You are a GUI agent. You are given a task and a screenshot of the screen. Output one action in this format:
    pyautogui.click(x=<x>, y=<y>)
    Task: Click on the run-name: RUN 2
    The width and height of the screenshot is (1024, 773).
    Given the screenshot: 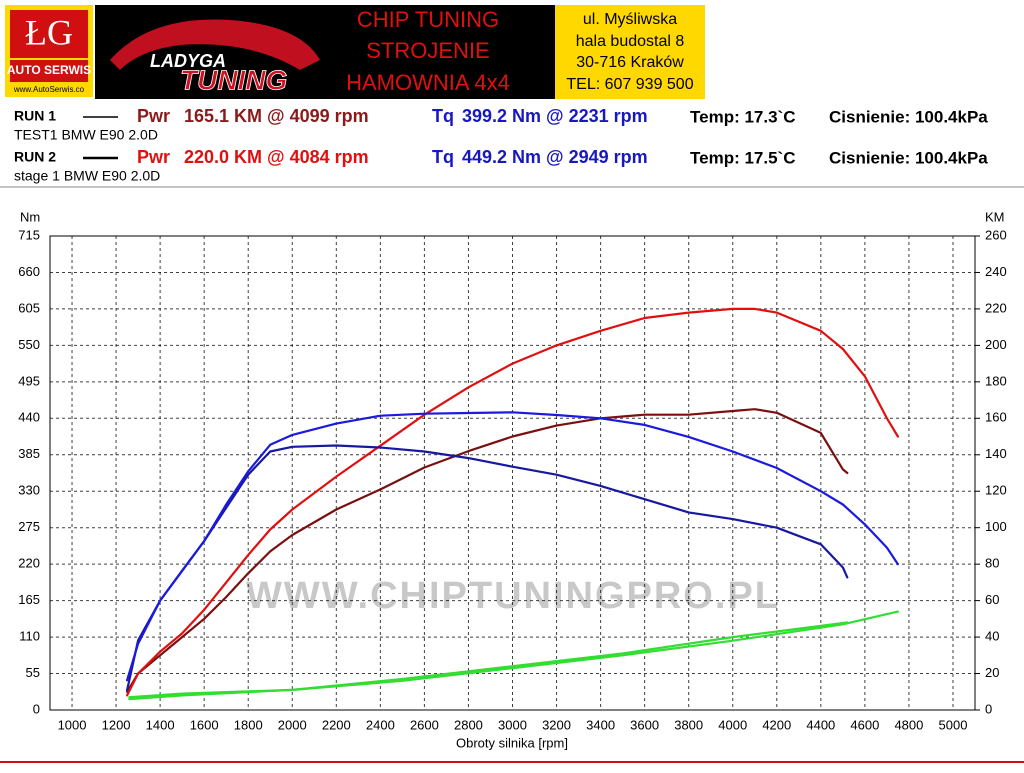 What is the action you would take?
    pyautogui.click(x=35, y=157)
    